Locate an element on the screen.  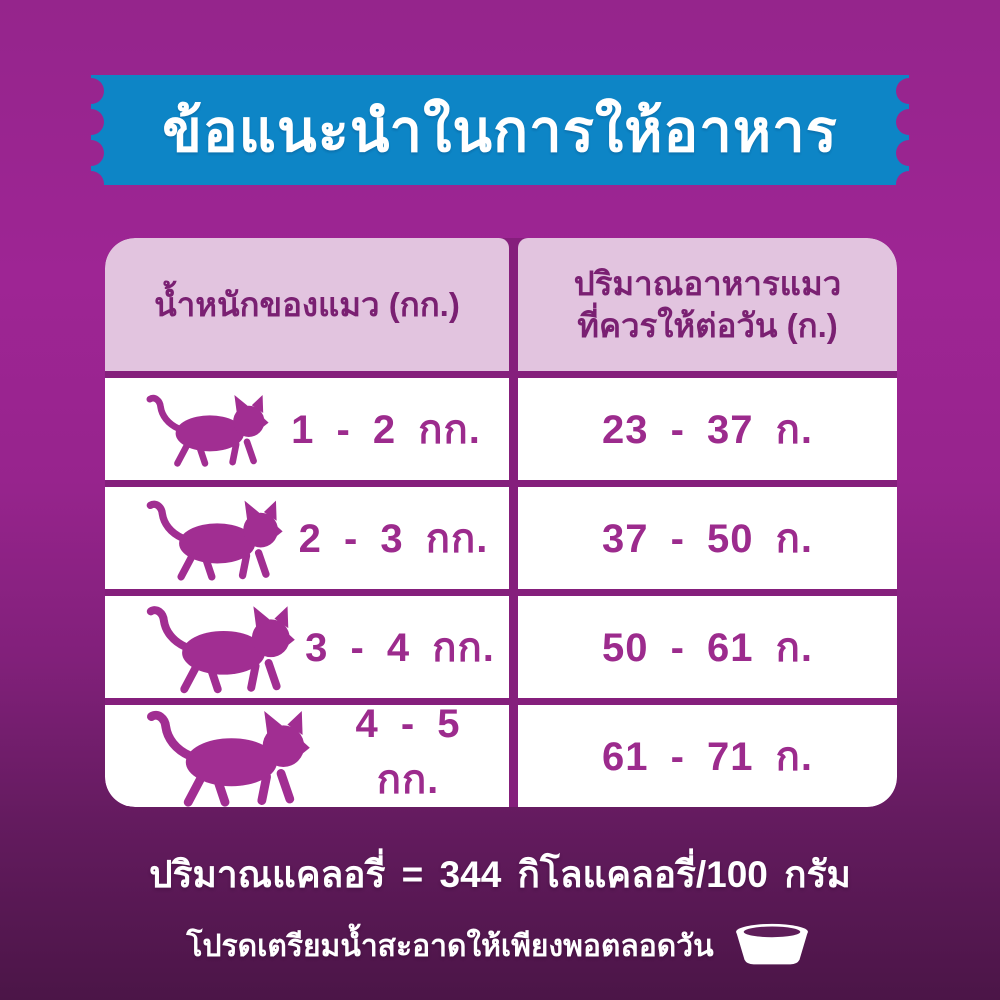
calories-note: ปริมาณแคลอรี่ = 344 กิโลแคลอรี่/100 กรัม is located at coordinates (500, 874).